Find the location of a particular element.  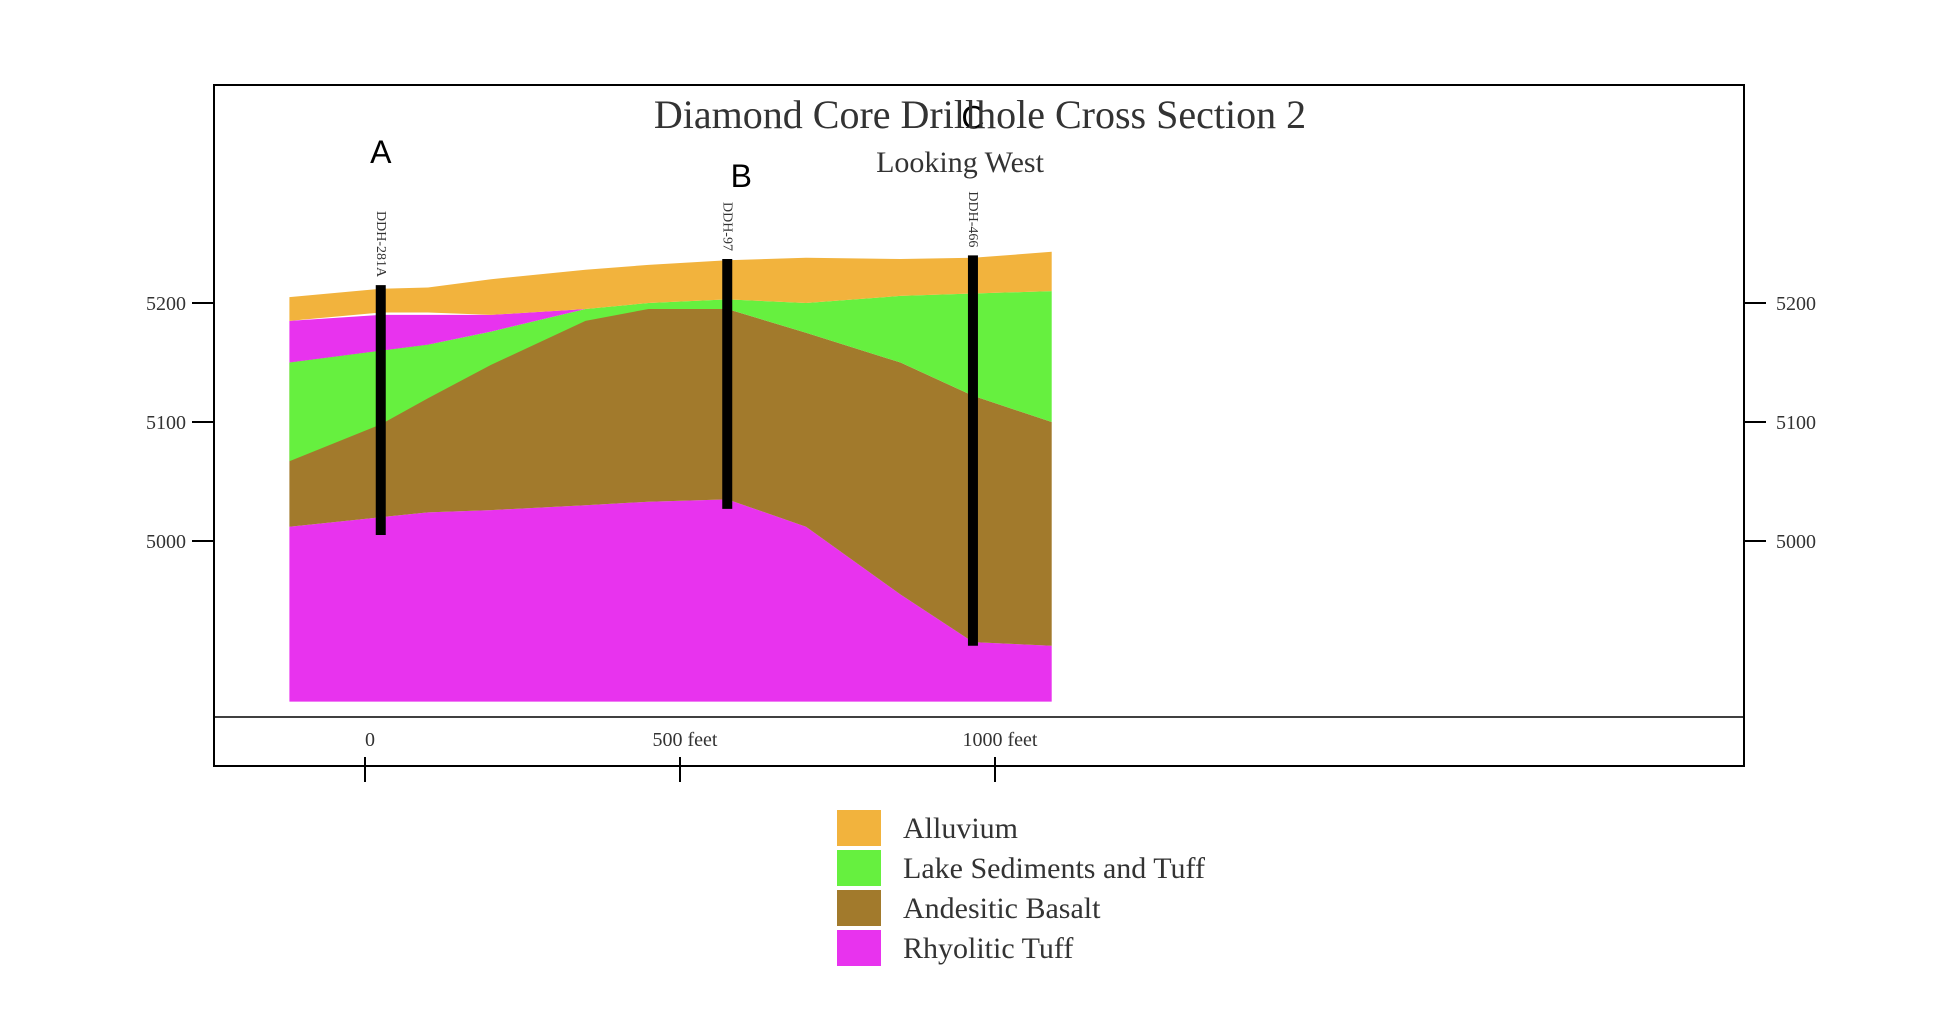

drillhole-name: DDH-466 is located at coordinates (972, 219).